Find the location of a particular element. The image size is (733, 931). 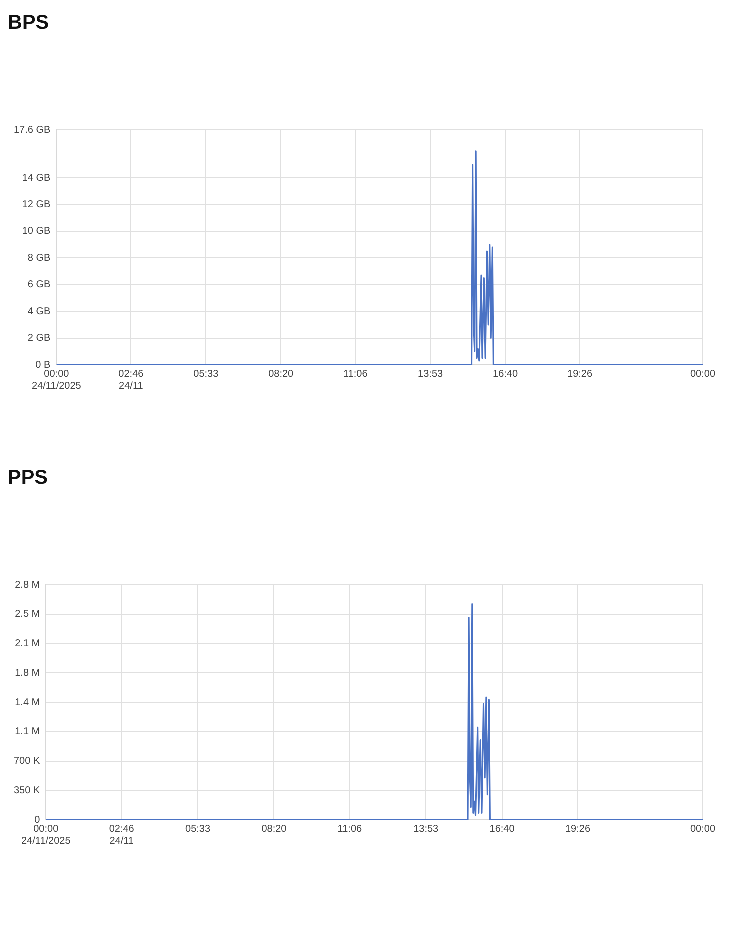

y-tick-label: 14 GB is located at coordinates (37, 178).